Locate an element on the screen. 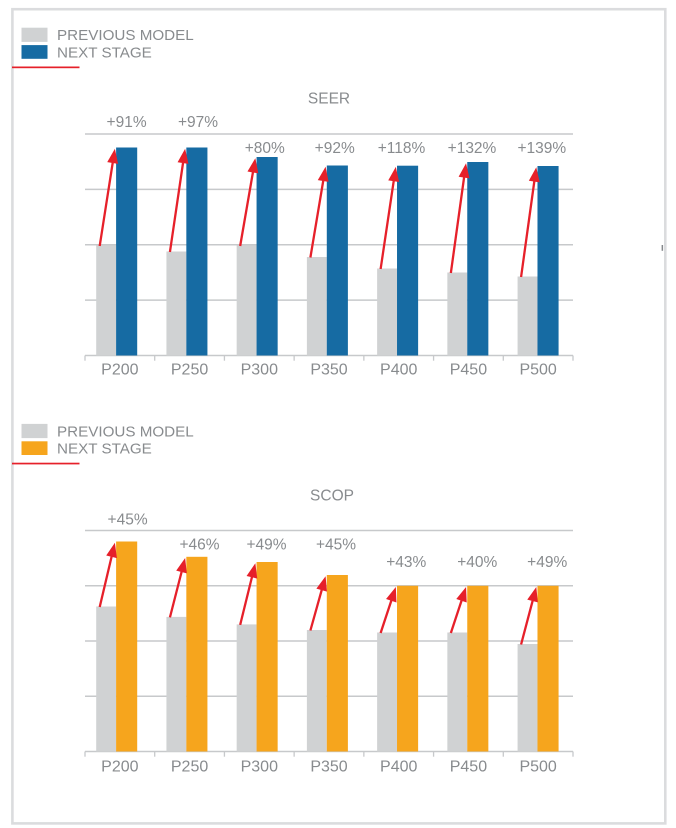 The image size is (676, 828). svg-text: +139% is located at coordinates (541, 148).